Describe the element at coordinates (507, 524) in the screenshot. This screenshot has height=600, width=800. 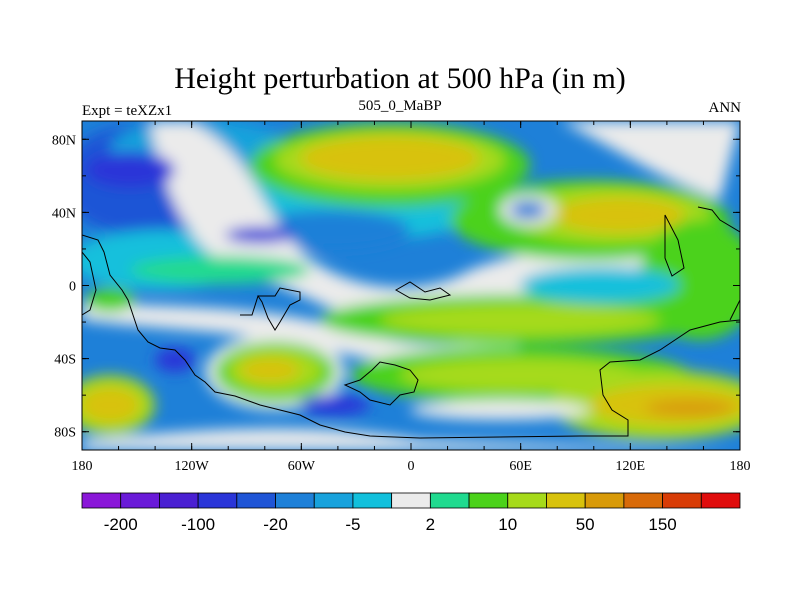
I see `colorbar-label: 10` at that location.